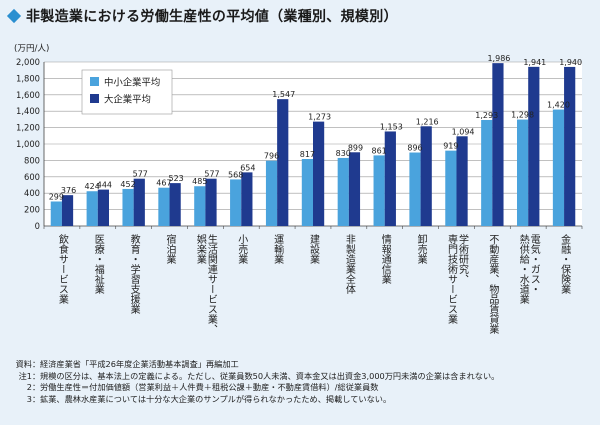 Image resolution: width=600 pixels, height=425 pixels. Describe the element at coordinates (271, 156) in the screenshot. I see `data-label-sme: 796` at that location.